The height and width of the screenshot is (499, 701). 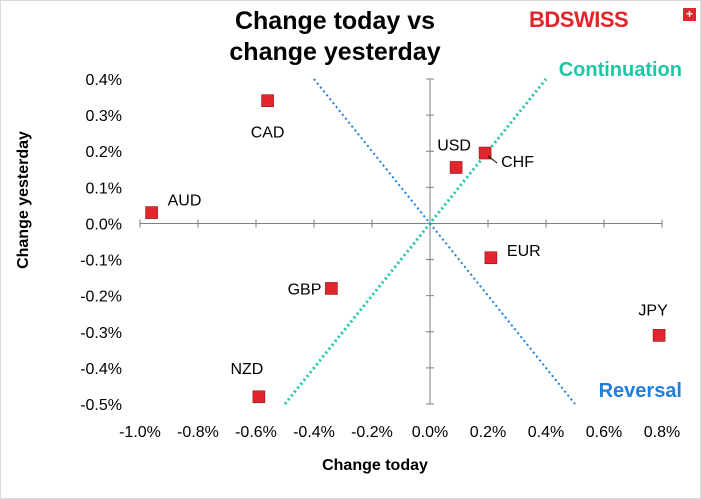 What do you see at coordinates (104, 188) in the screenshot?
I see `y-tick-label: 0.1%` at bounding box center [104, 188].